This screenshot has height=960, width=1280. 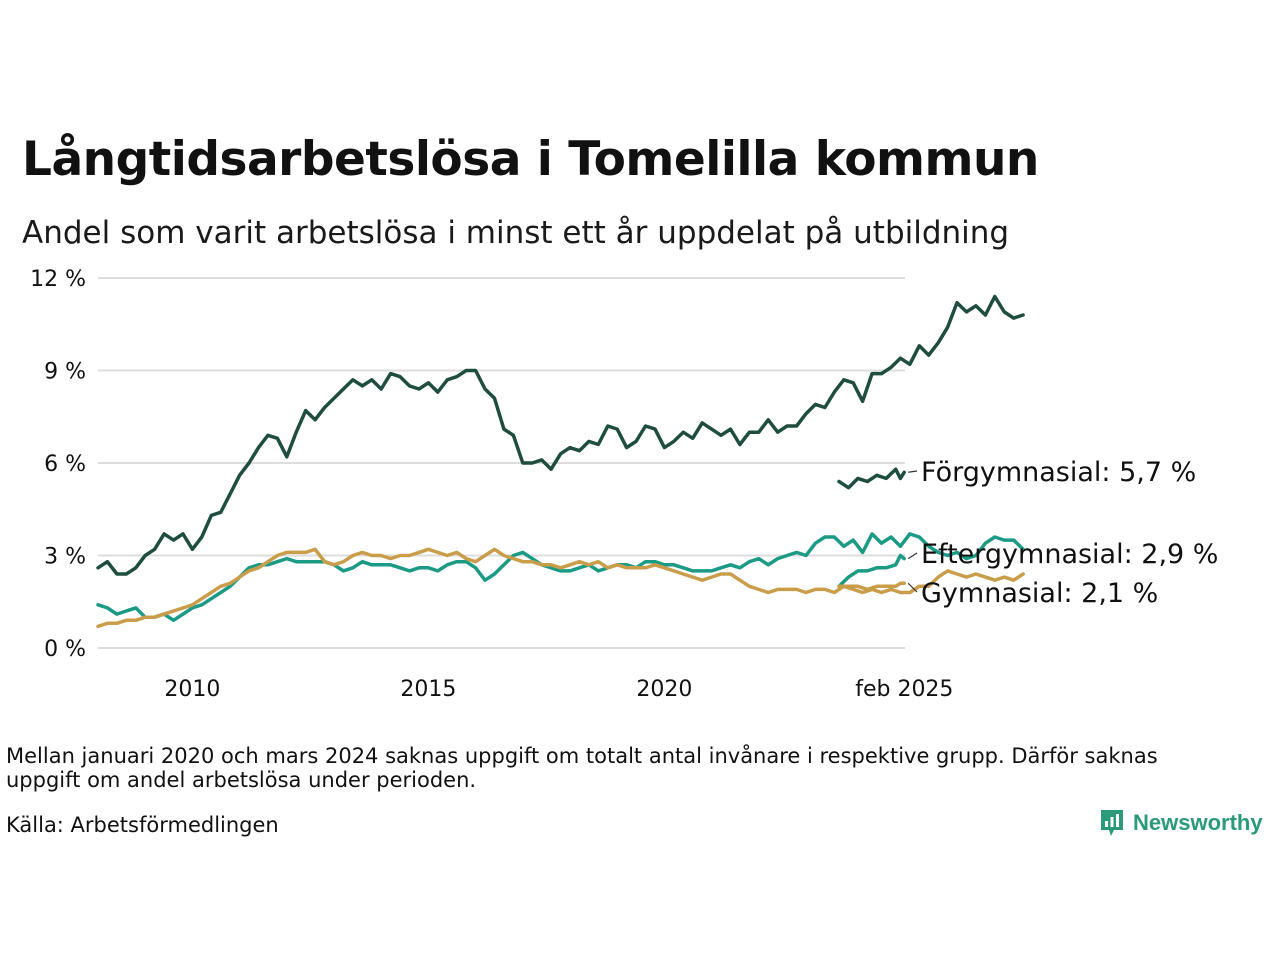 I want to click on x-tick-label: 2010, so click(x=192, y=689).